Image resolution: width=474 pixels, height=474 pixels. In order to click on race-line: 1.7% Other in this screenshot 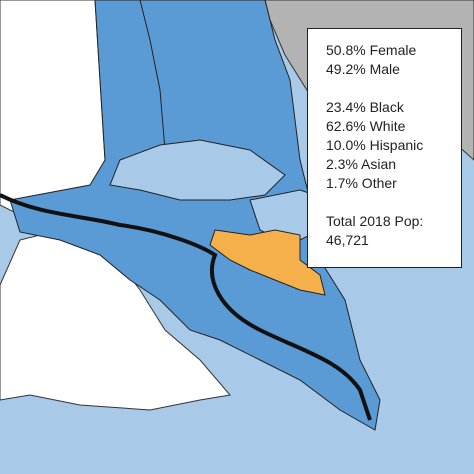, I will do `click(361, 183)`.